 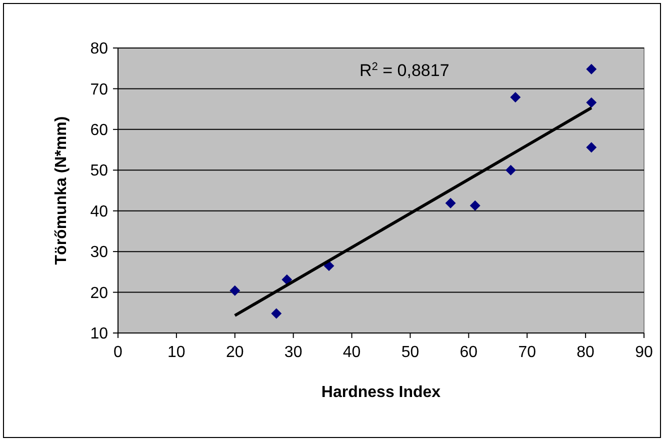 I want to click on x-axis-title: Hardness Index, so click(x=381, y=392).